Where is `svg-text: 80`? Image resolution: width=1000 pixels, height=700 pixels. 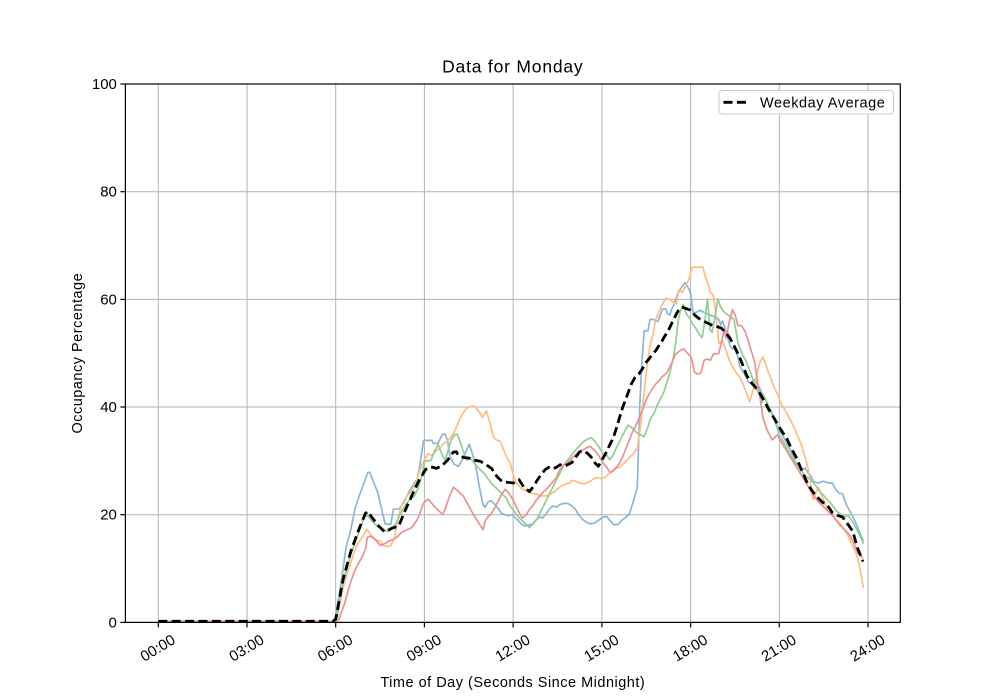 svg-text: 80 is located at coordinates (108, 192).